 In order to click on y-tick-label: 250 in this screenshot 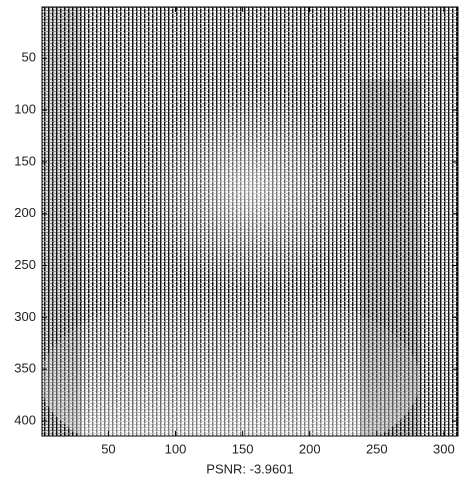, I will do `click(25, 264)`.